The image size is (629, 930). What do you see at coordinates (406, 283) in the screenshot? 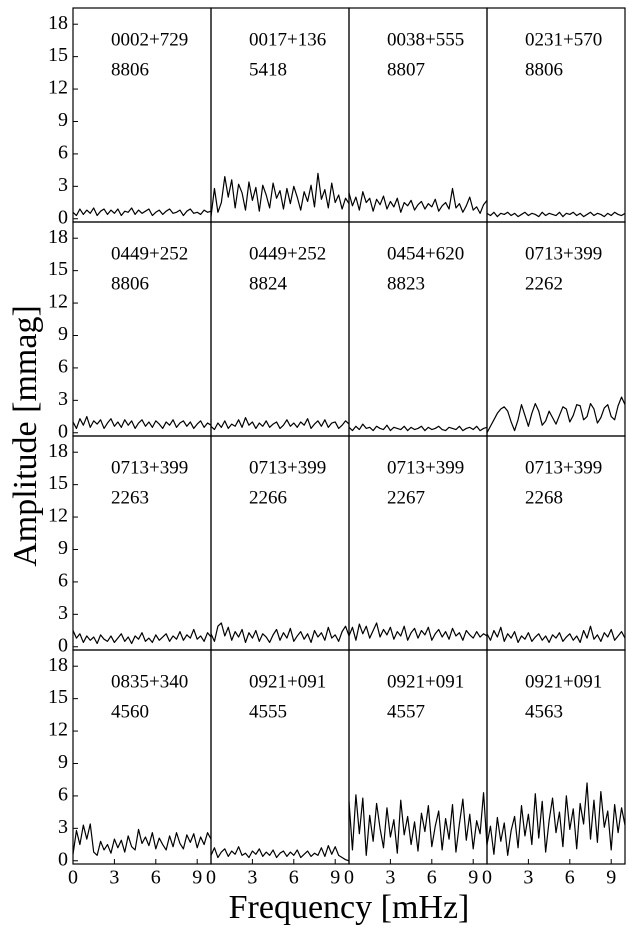
I see `panel-subtitle: 8823` at bounding box center [406, 283].